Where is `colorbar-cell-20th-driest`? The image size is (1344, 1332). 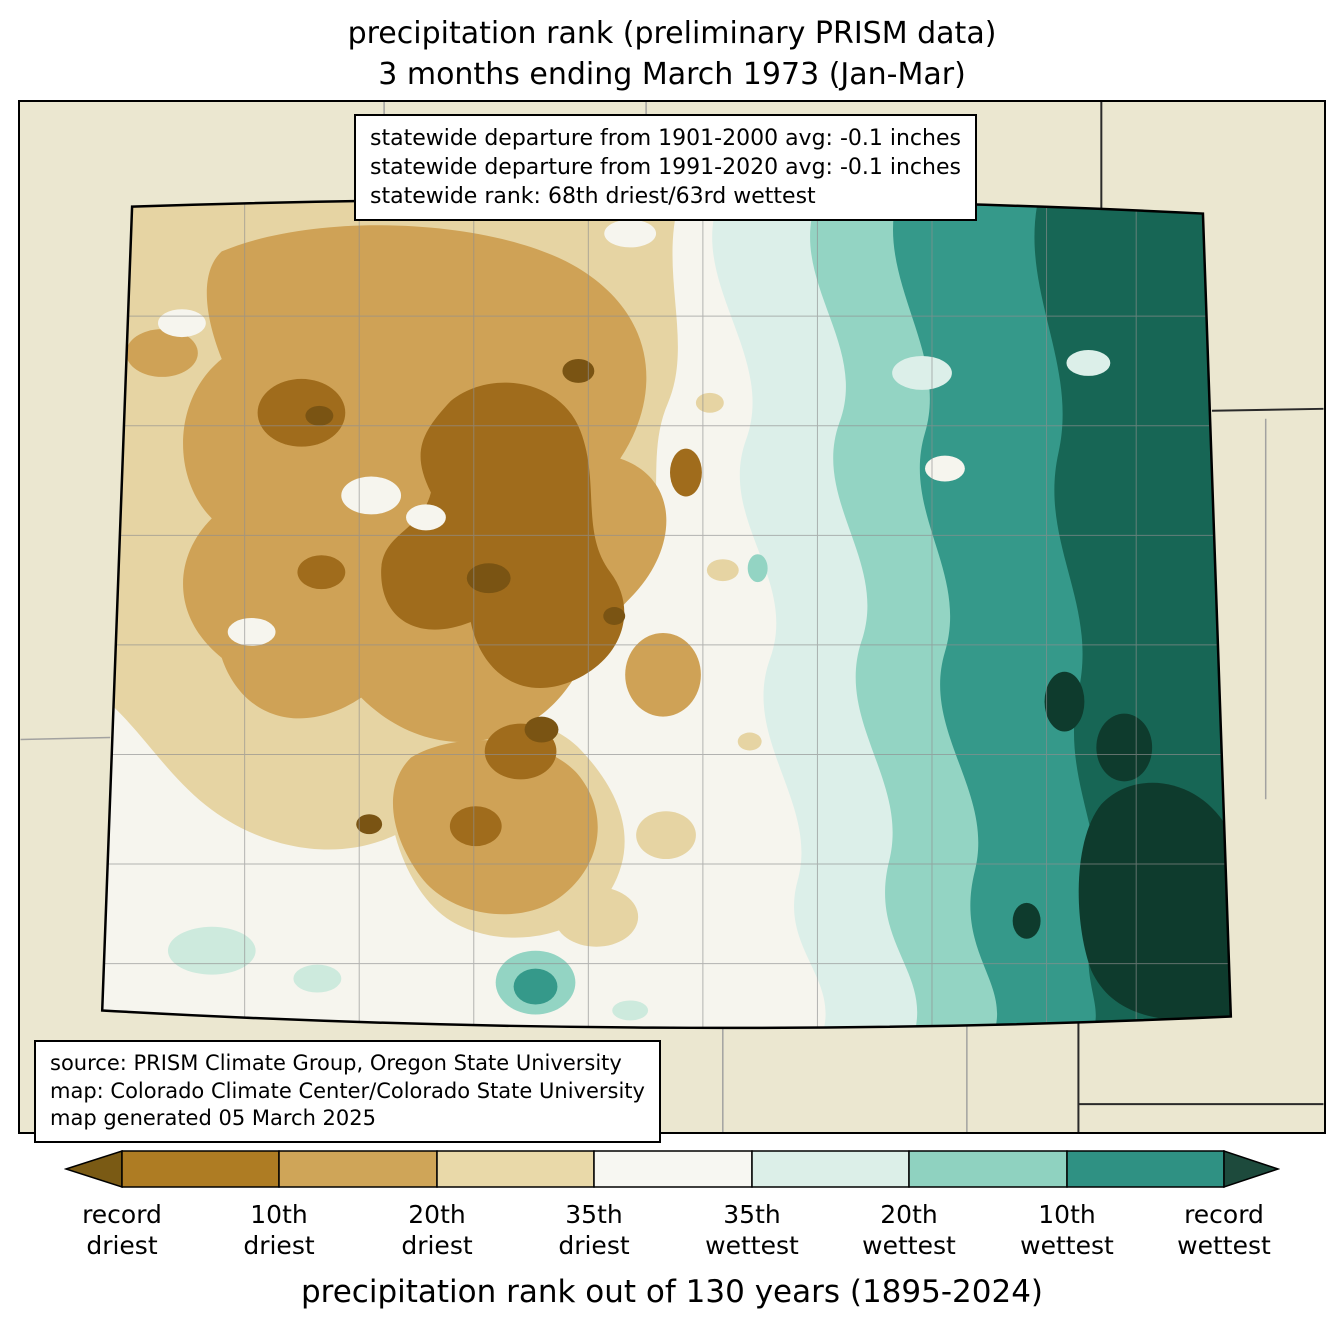
colorbar-cell-20th-driest is located at coordinates (358, 1169).